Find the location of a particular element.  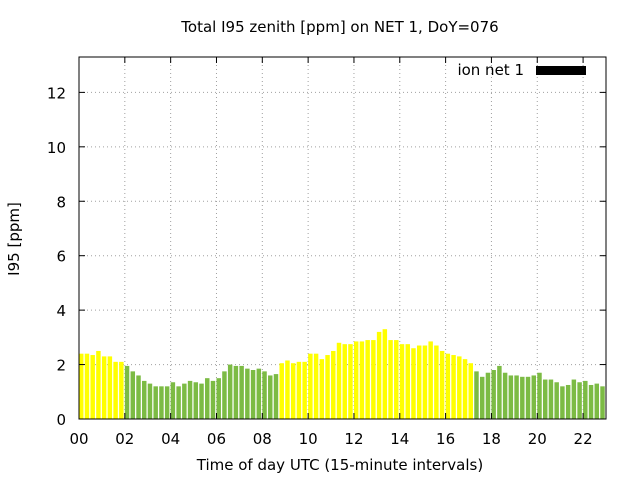

x-tick-label: 20 is located at coordinates (537, 439).